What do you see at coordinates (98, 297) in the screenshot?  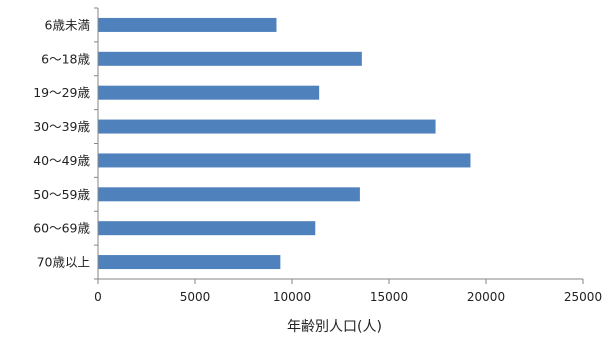 I see `x-tick-label: 0` at bounding box center [98, 297].